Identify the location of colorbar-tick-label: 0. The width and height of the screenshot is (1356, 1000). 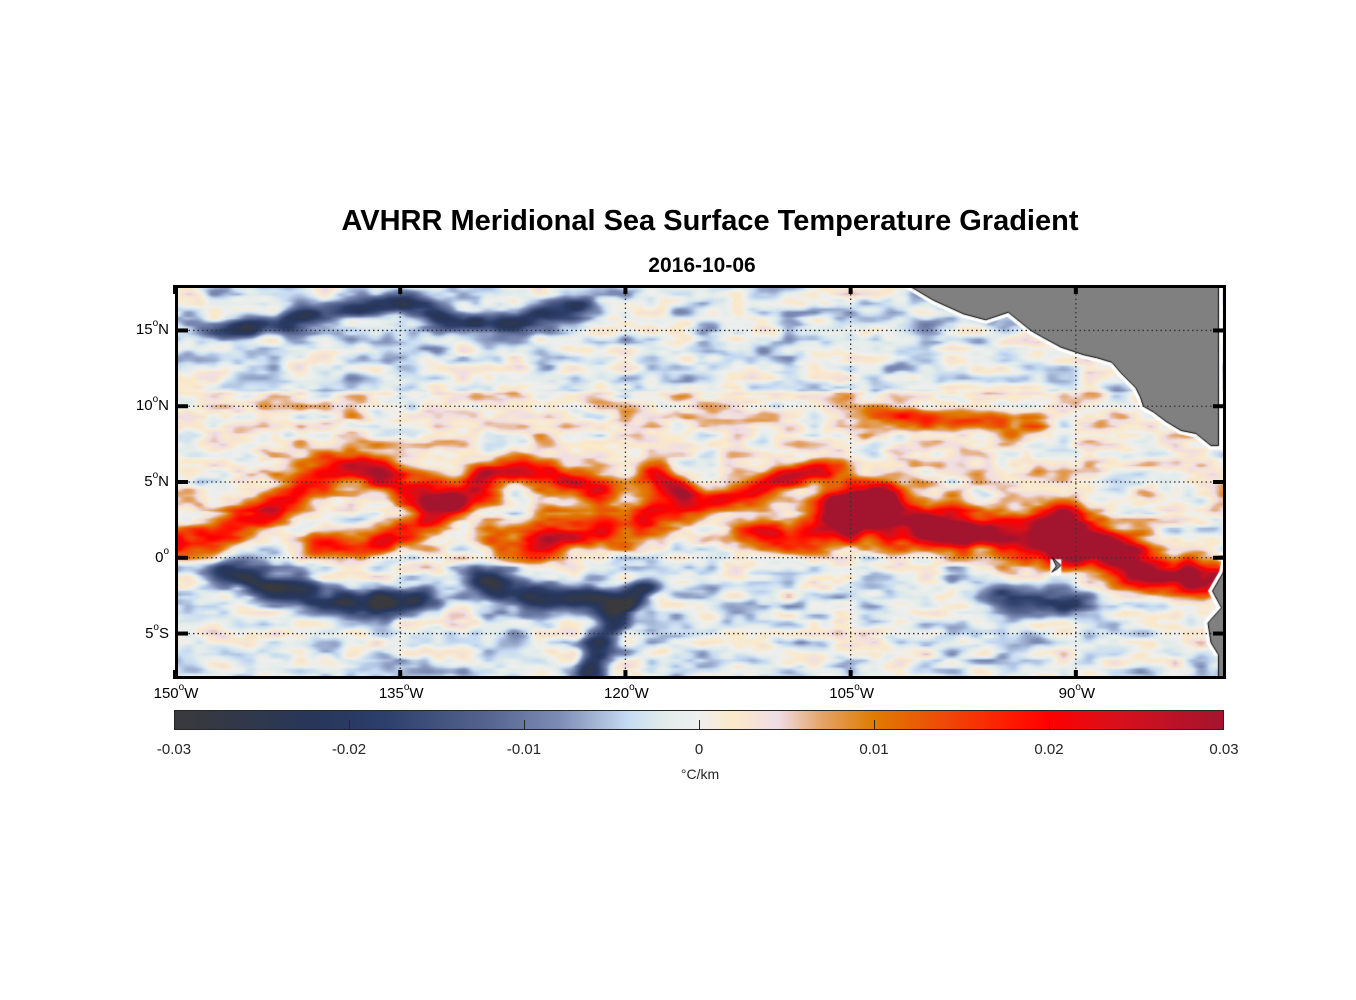
(699, 749).